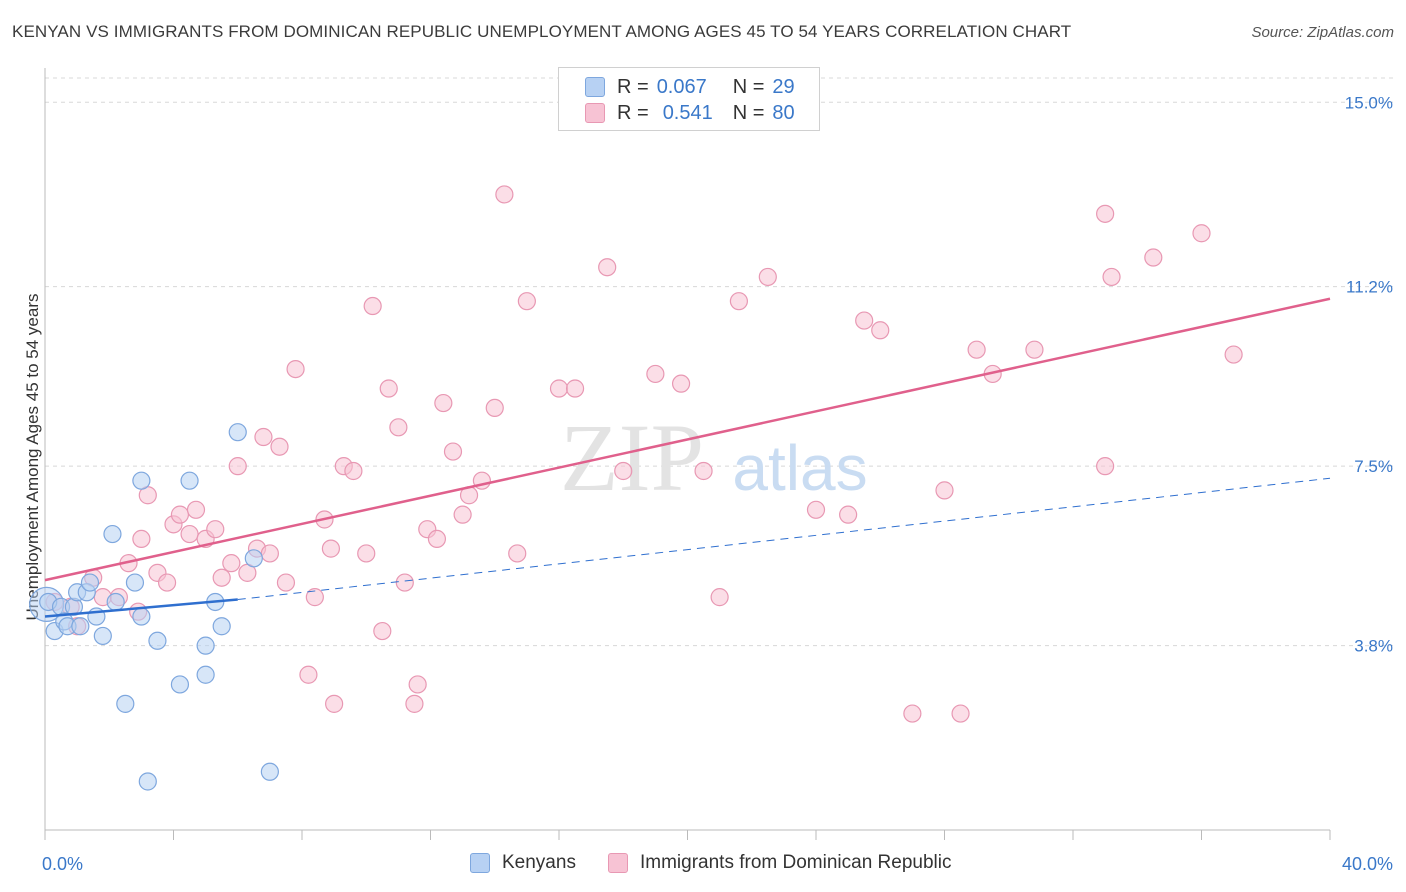 The width and height of the screenshot is (1406, 892). I want to click on watermark-zip: ZIP, so click(632, 457).